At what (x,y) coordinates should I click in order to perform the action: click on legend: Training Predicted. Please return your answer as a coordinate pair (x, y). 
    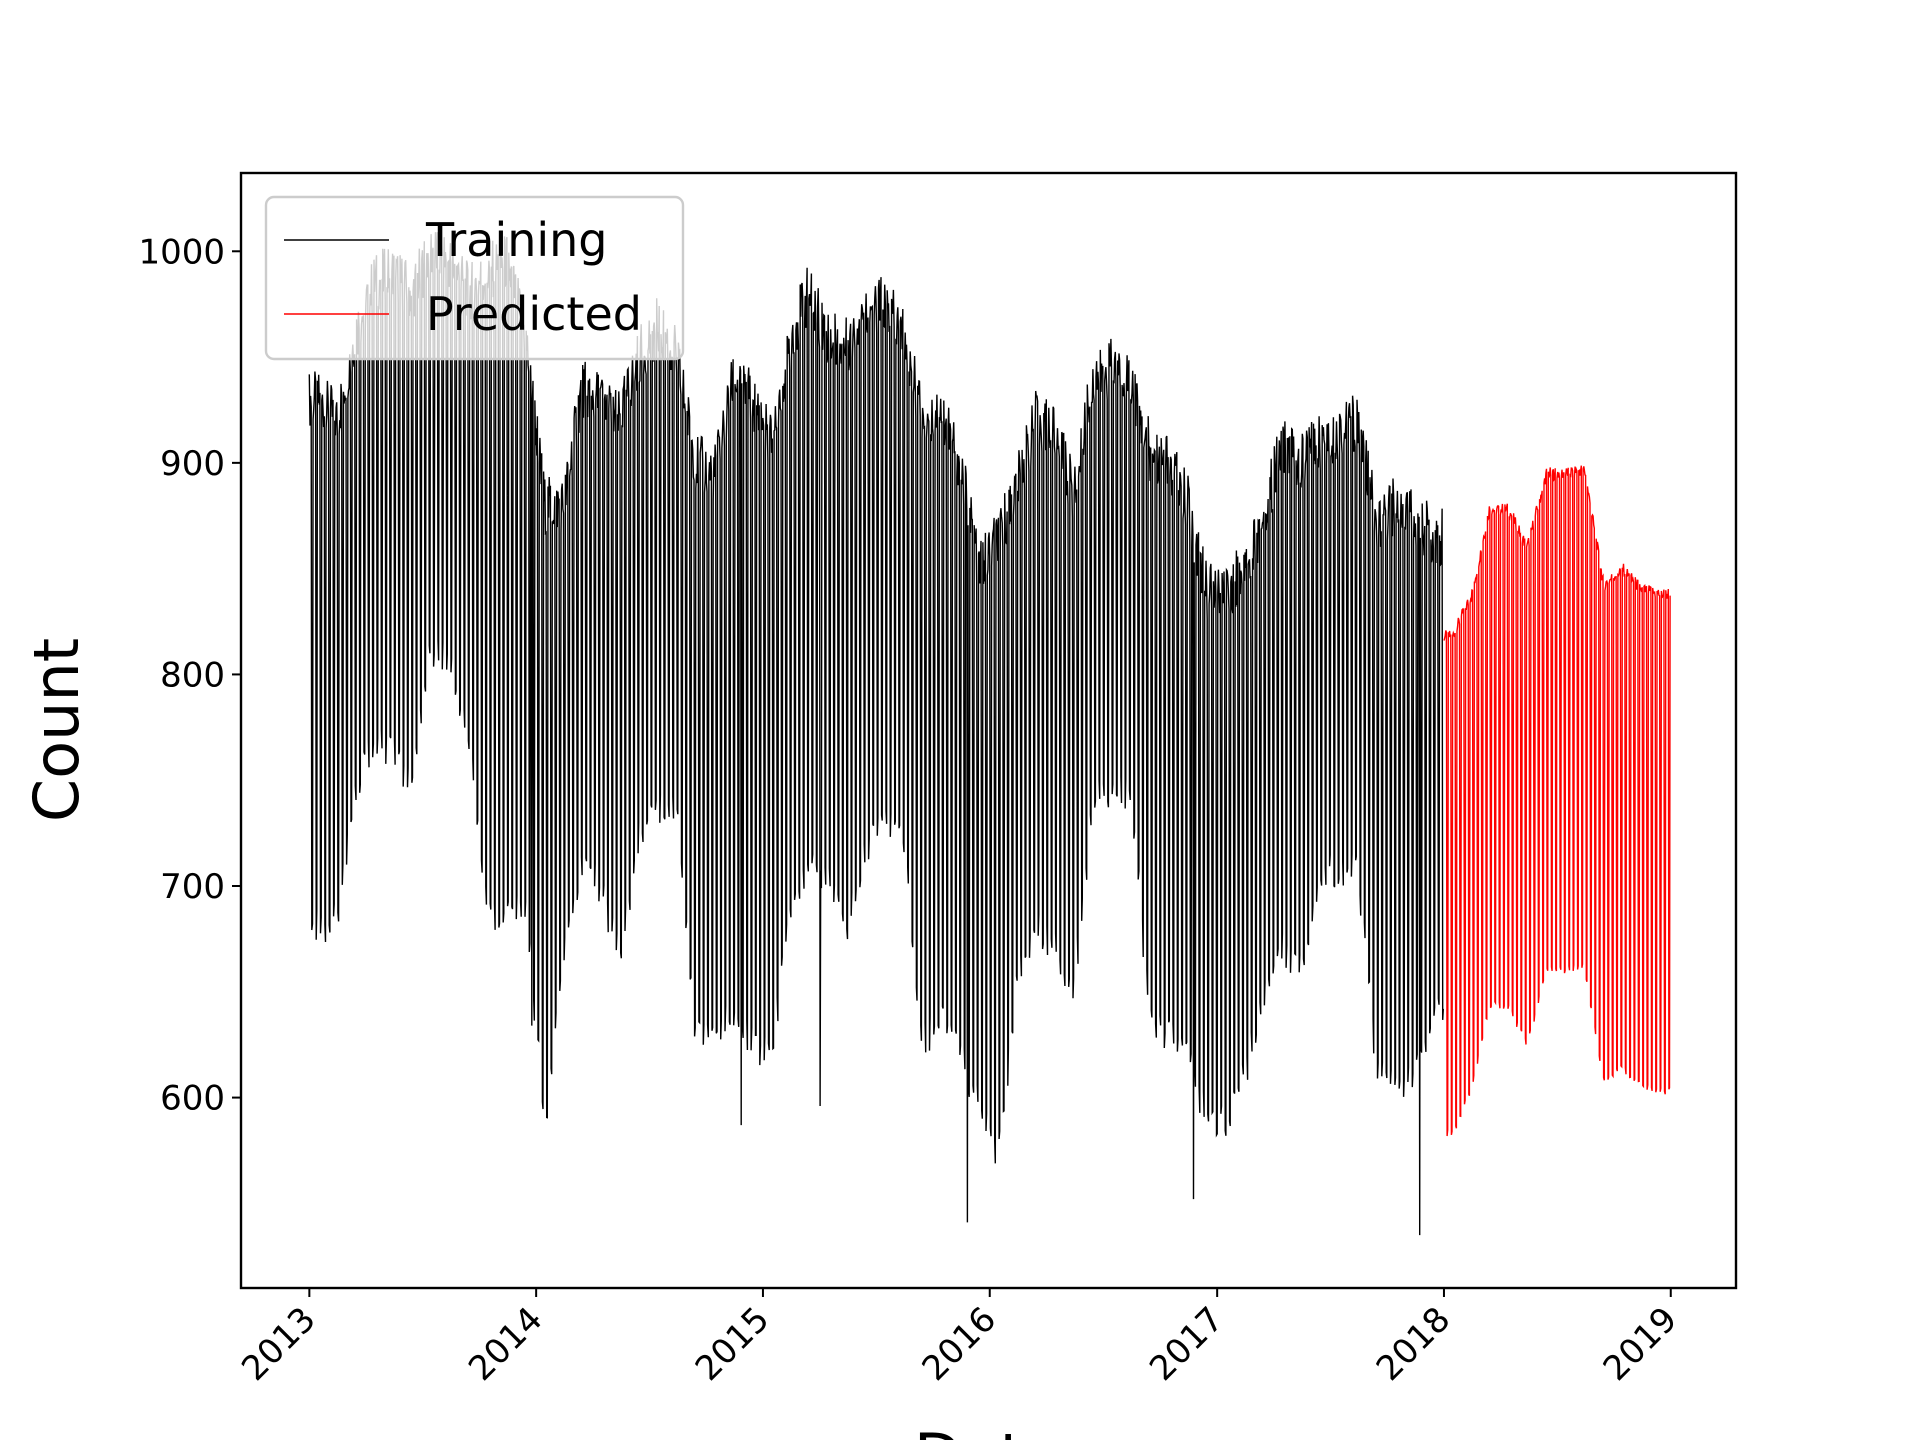
    Looking at the image, I should click on (474, 278).